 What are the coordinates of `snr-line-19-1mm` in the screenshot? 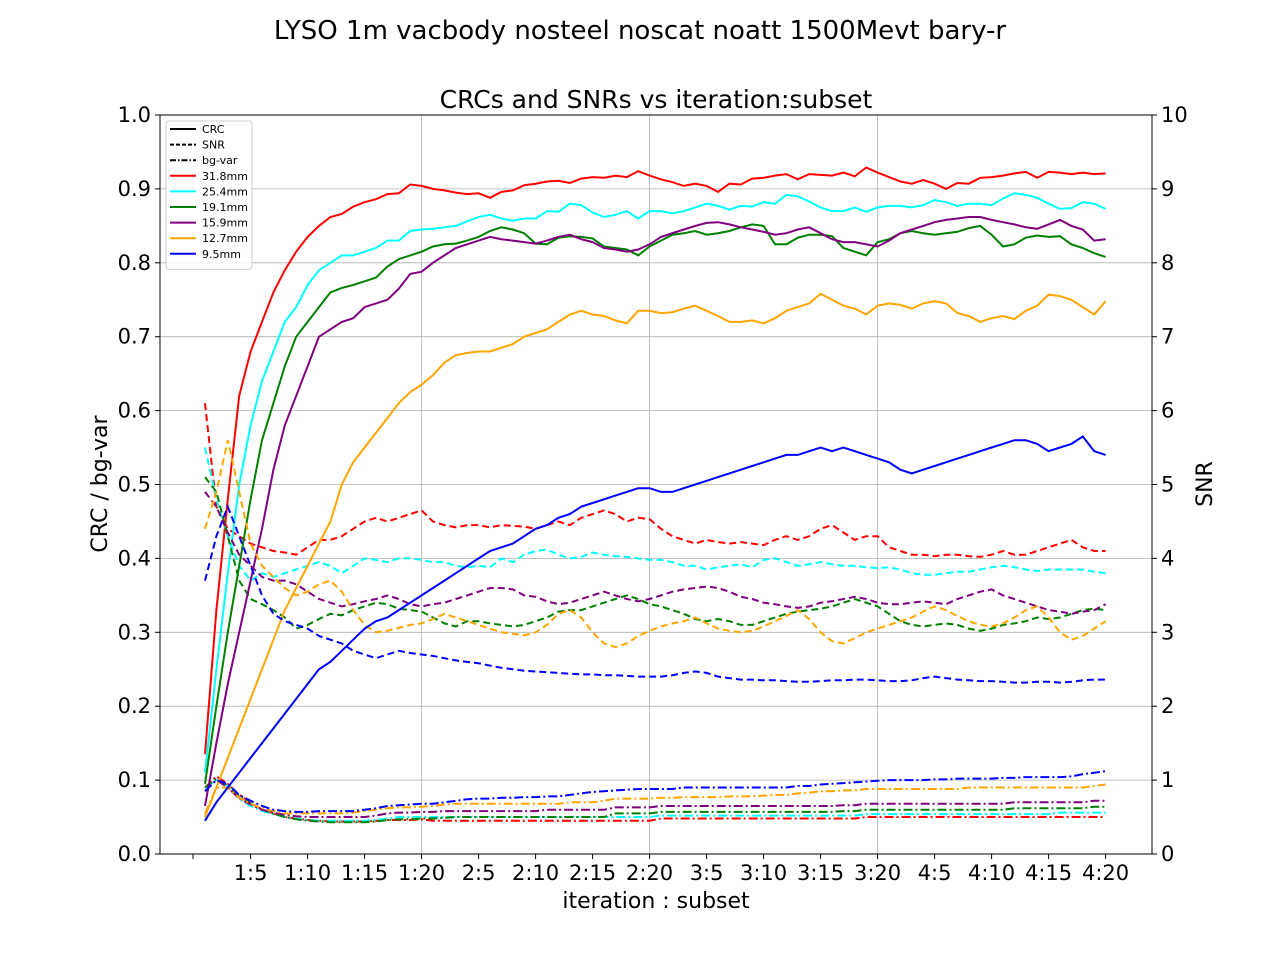 It's located at (655, 554).